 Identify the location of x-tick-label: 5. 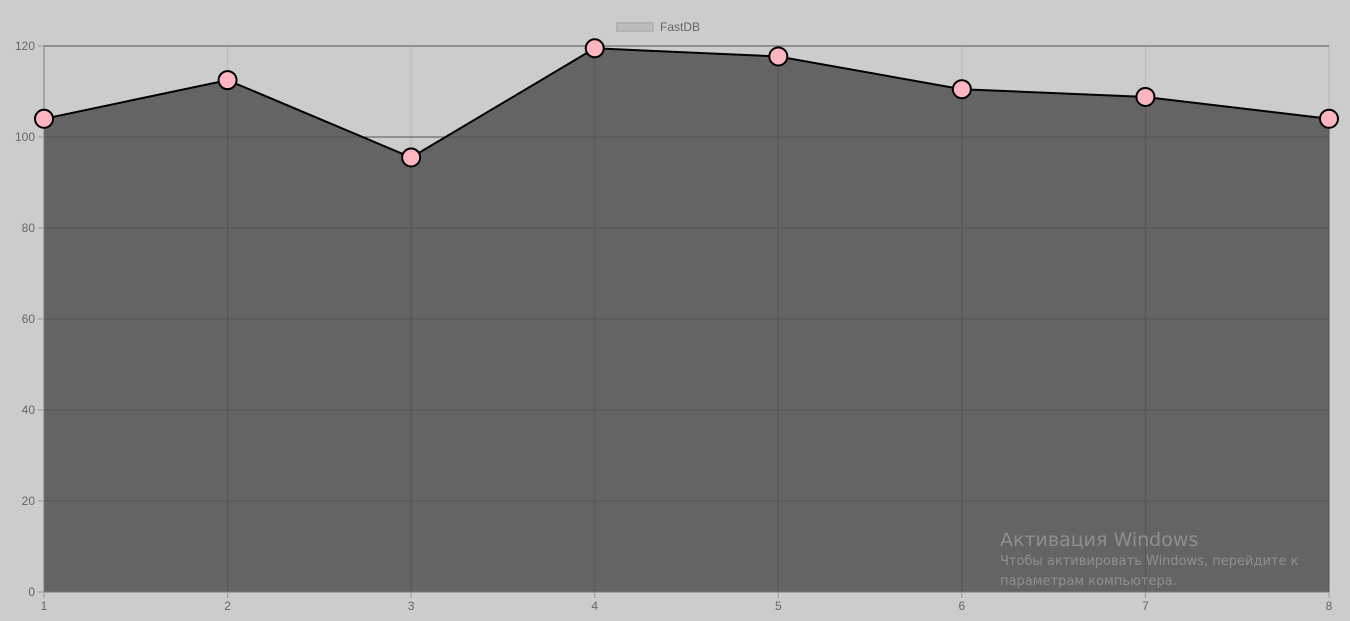
(778, 606).